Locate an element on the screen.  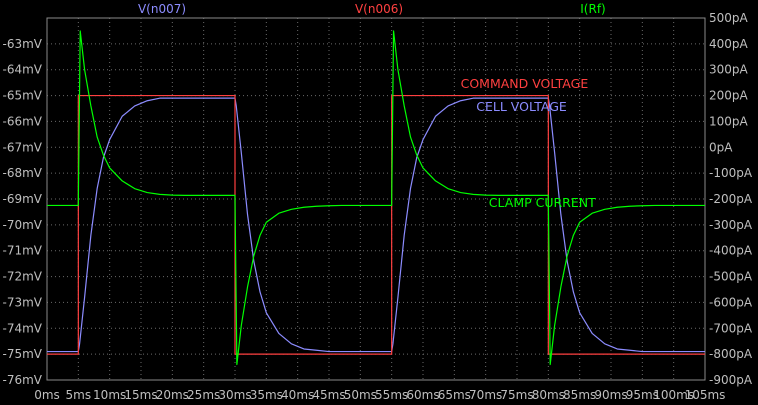
x-tick-label: 25ms is located at coordinates (203, 395).